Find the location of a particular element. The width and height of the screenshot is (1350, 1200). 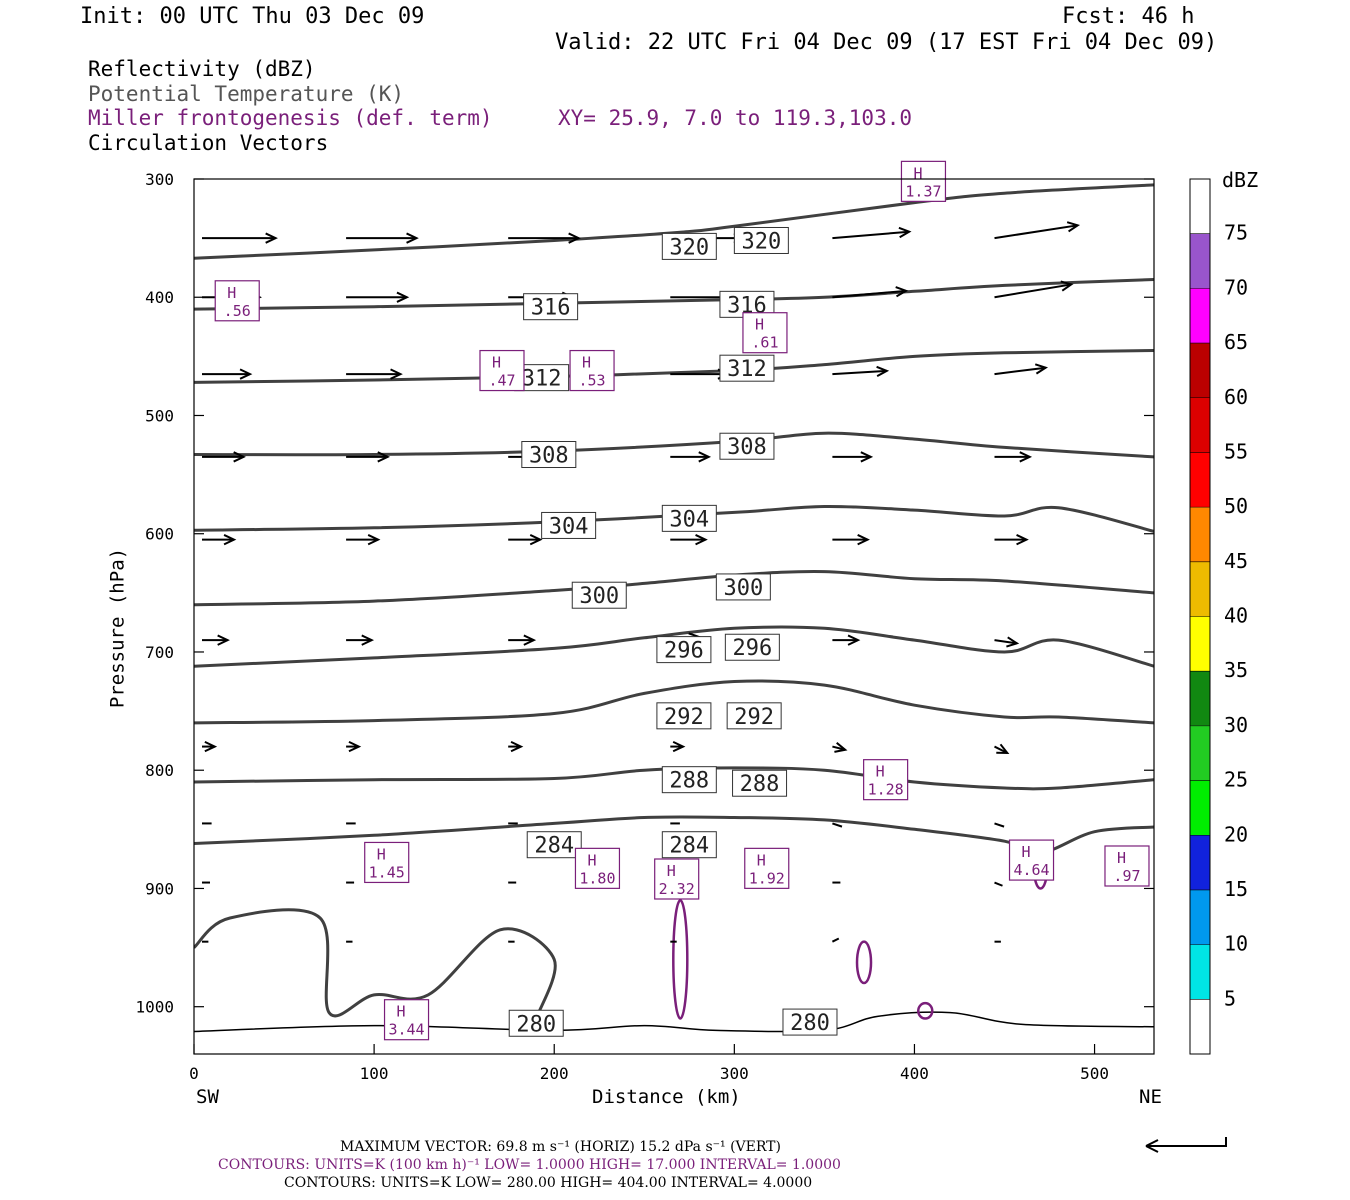

svg-text: 280 is located at coordinates (810, 1023).